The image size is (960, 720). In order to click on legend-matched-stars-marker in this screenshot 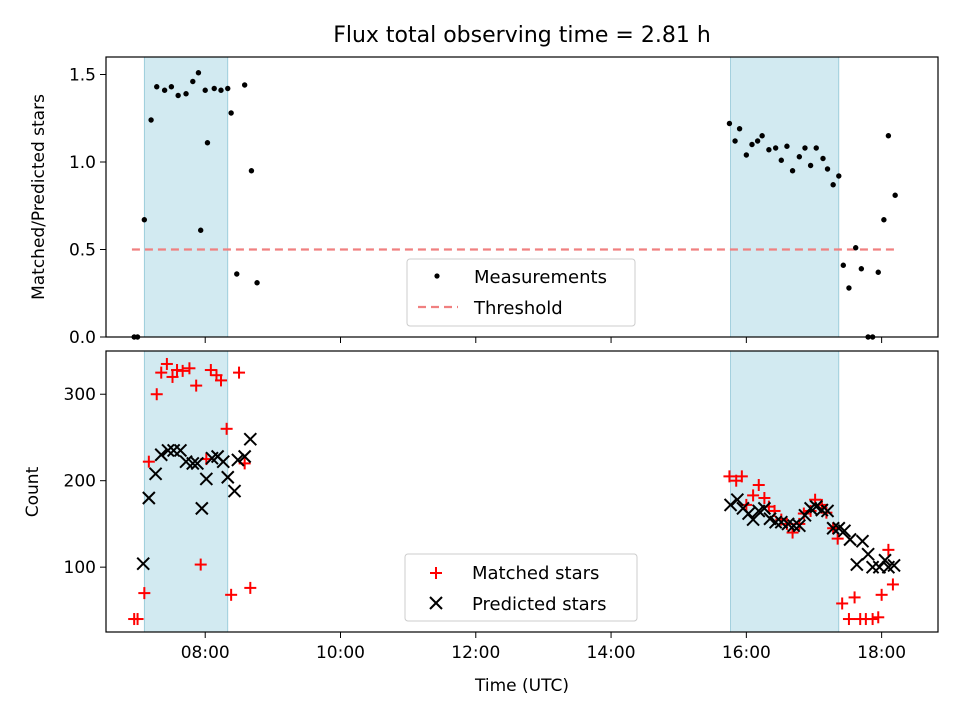, I will do `click(436, 573)`.